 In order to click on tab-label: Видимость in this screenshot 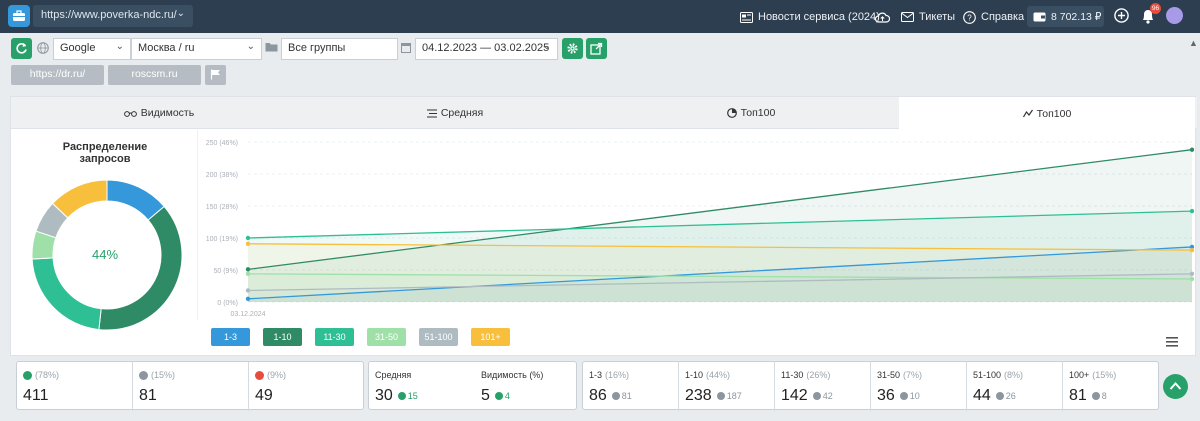, I will do `click(167, 113)`.